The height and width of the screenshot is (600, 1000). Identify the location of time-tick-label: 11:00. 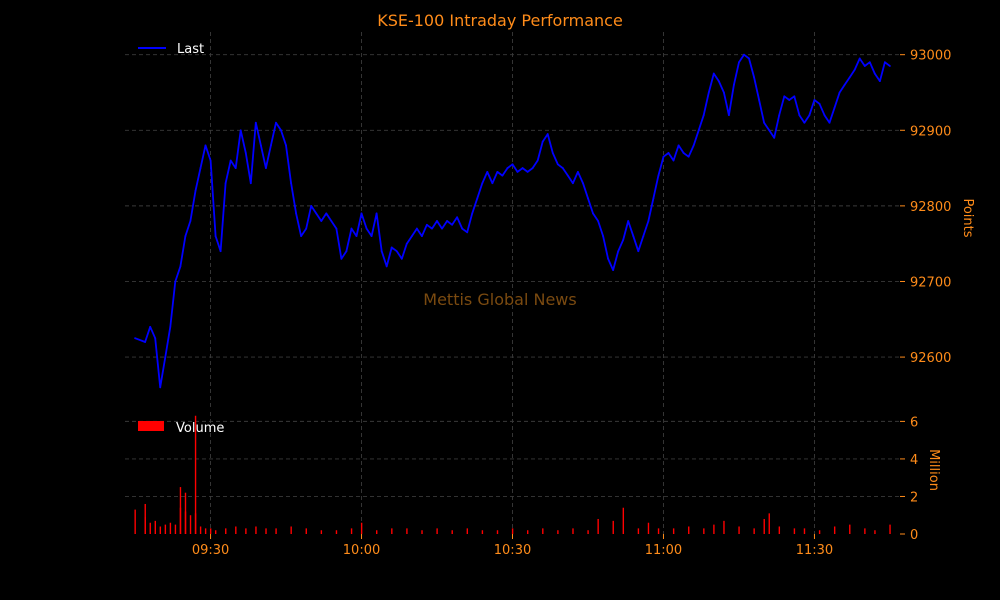
(663, 550).